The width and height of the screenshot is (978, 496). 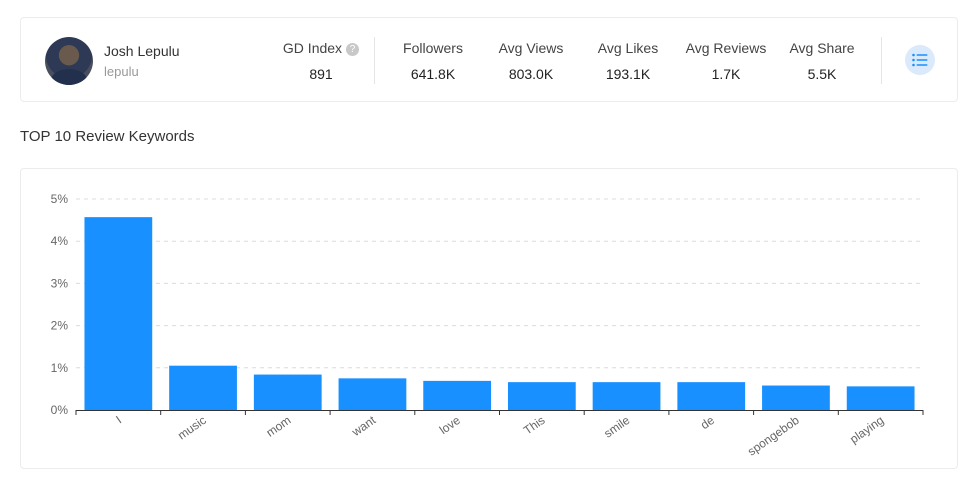 I want to click on stat-avg-likes-label: Avg Likes, so click(x=628, y=48).